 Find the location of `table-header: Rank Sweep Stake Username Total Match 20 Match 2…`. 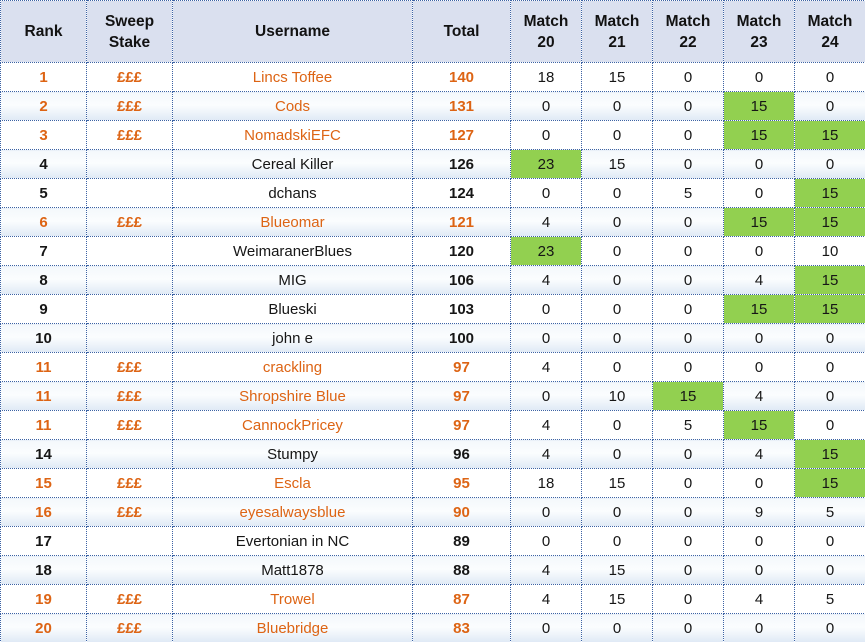

table-header: Rank Sweep Stake Username Total Match 20 Match 2… is located at coordinates (432, 31).